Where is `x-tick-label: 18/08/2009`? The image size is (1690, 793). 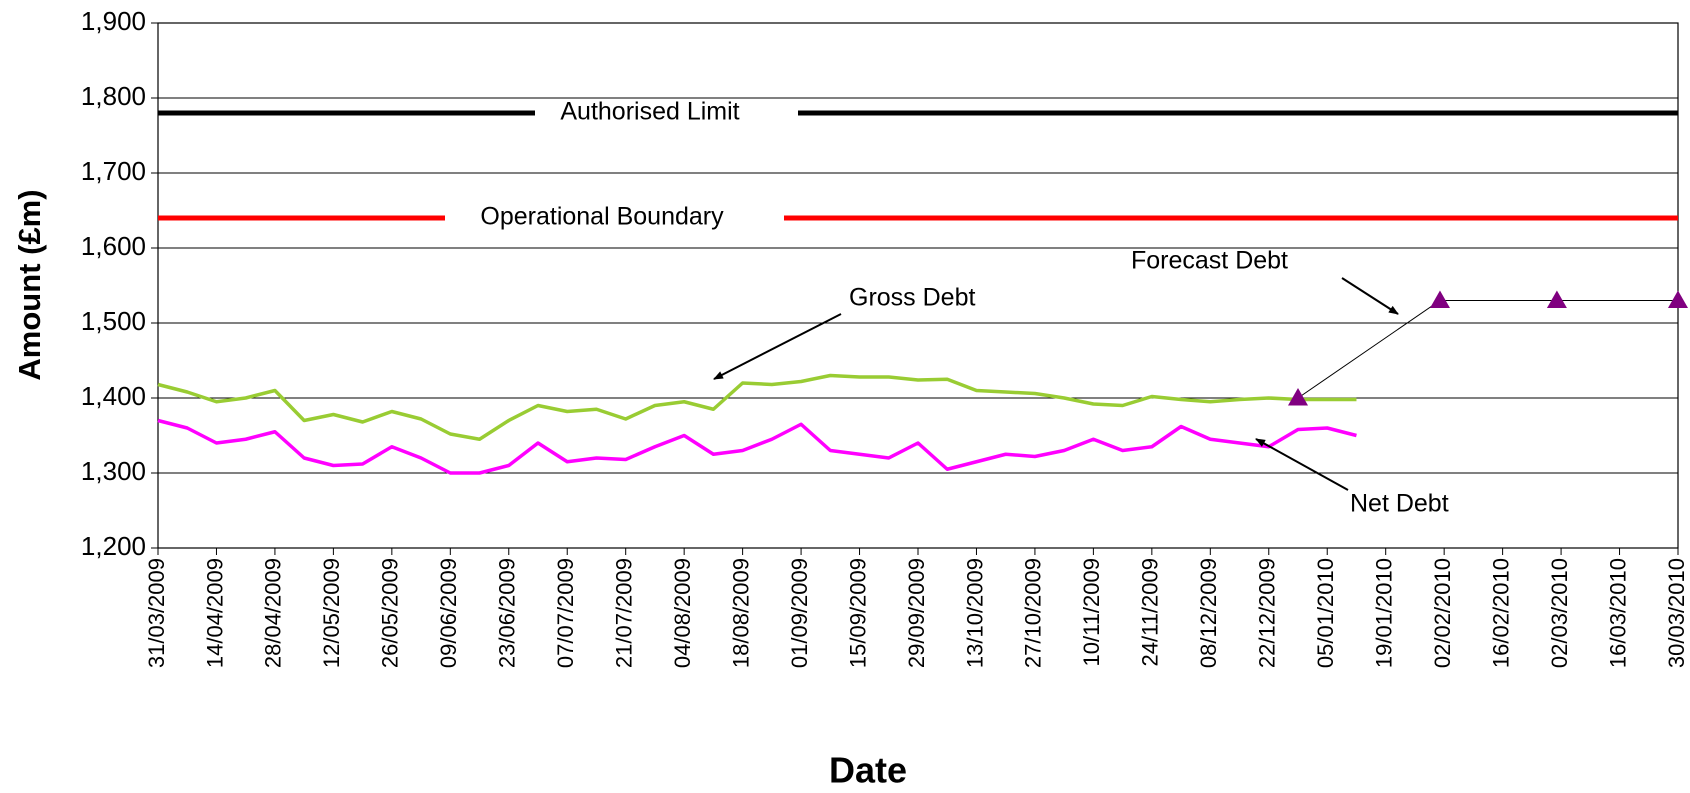 x-tick-label: 18/08/2009 is located at coordinates (740, 613).